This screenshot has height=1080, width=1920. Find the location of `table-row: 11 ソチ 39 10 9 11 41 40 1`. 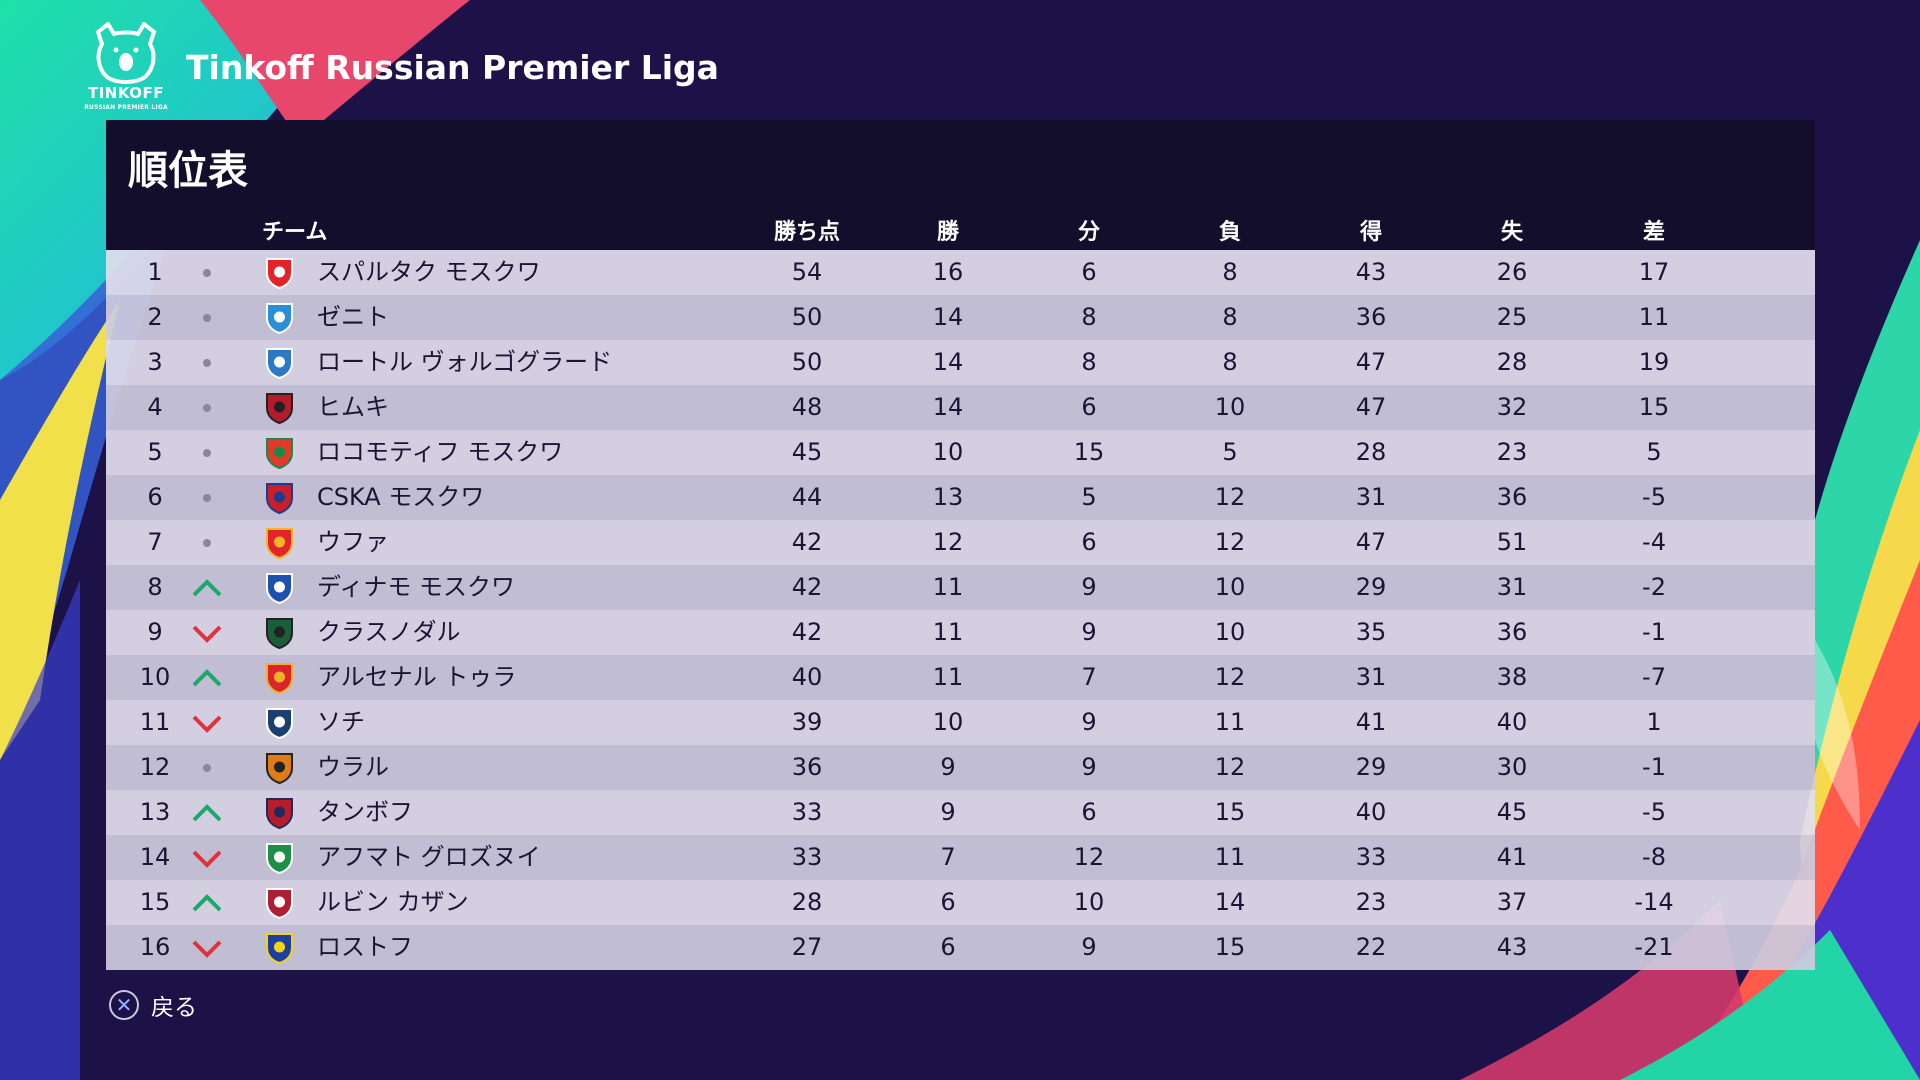

table-row: 11 ソチ 39 10 9 11 41 40 1 is located at coordinates (960, 722).